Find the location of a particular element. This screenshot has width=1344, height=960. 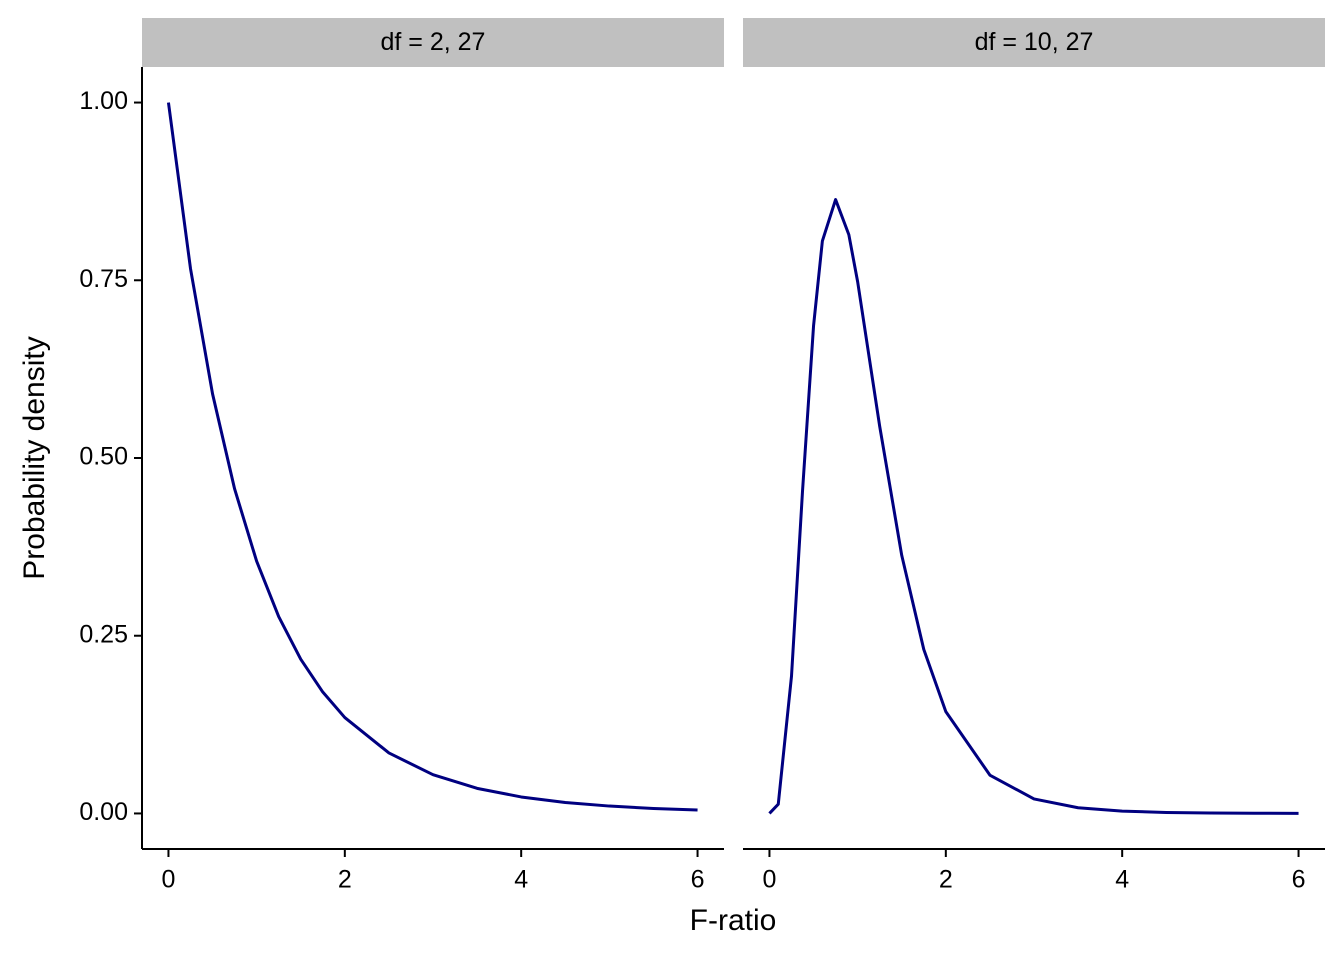

facet-label: df = 2, 27 is located at coordinates (433, 42).